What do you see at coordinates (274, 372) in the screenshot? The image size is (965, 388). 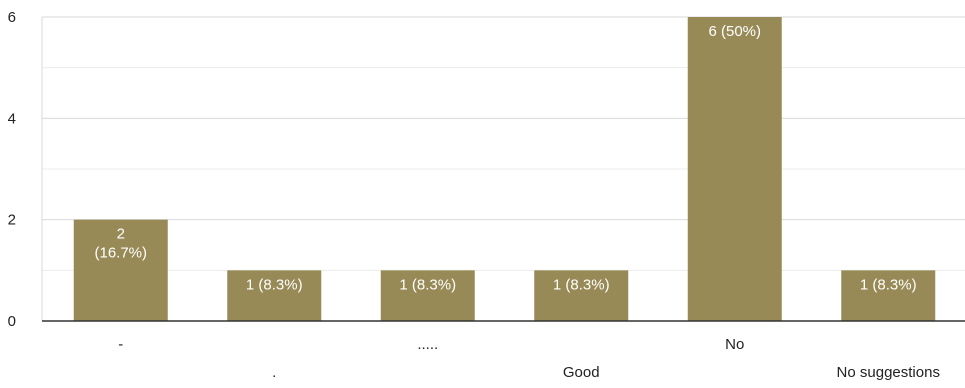 I see `x-category-label: .` at bounding box center [274, 372].